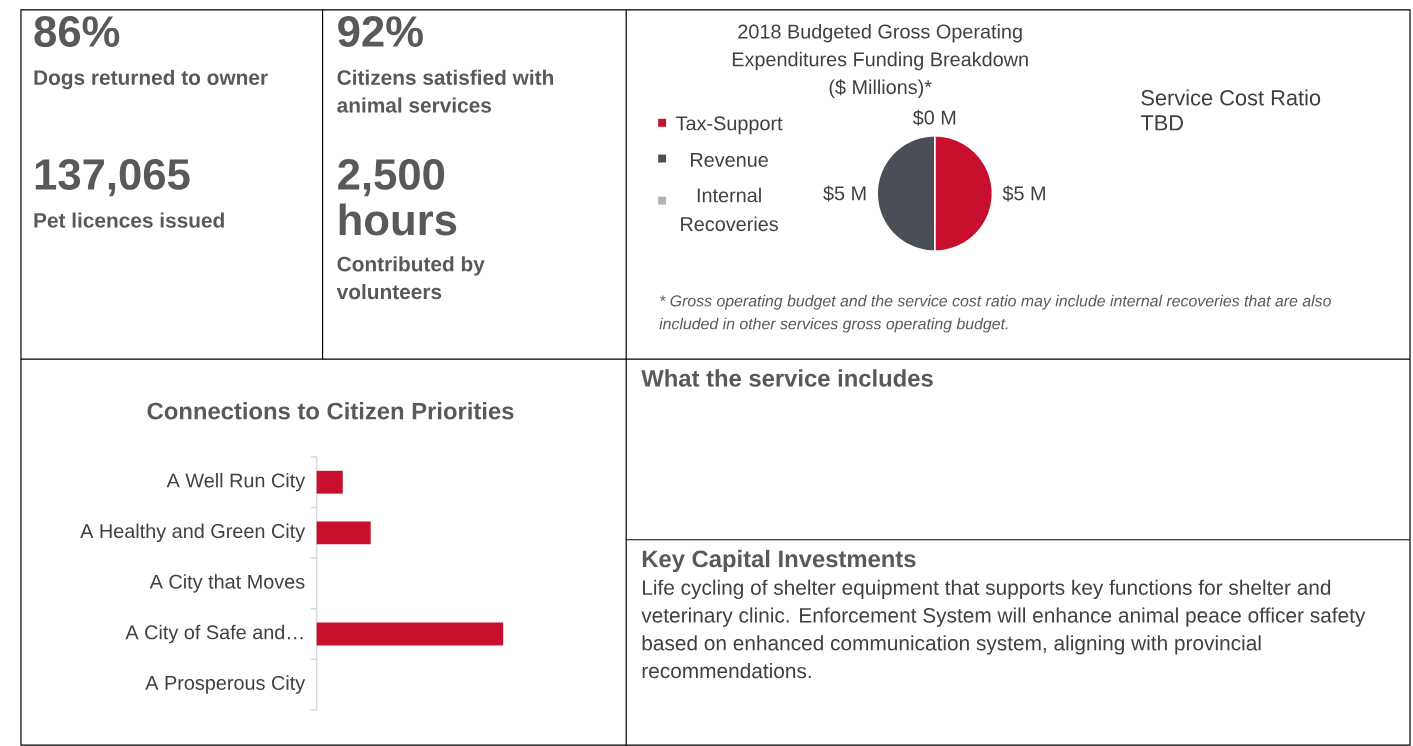 Image resolution: width=1413 pixels, height=746 pixels. Describe the element at coordinates (193, 532) in the screenshot. I see `y-tick-label: A Healthy and Green City` at that location.